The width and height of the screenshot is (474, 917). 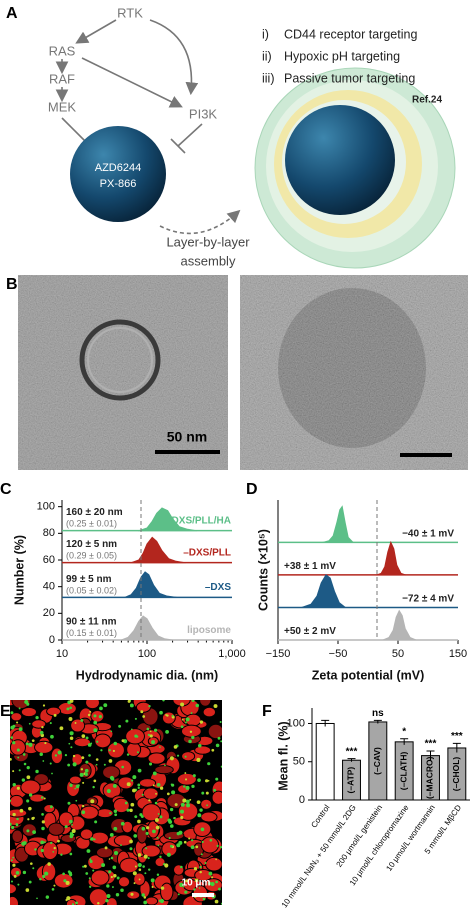 What do you see at coordinates (342, 56) in the screenshot?
I see `target-text: Hypoxic pH targeting` at bounding box center [342, 56].